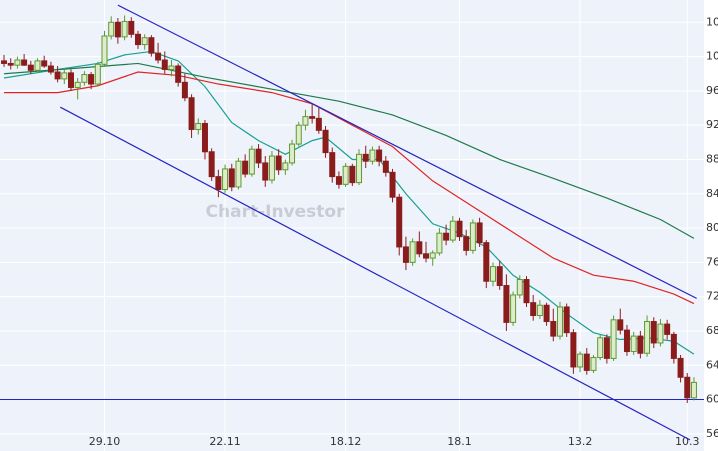  What do you see at coordinates (712, 193) in the screenshot?
I see `y-tick-label: 84` at bounding box center [712, 193].